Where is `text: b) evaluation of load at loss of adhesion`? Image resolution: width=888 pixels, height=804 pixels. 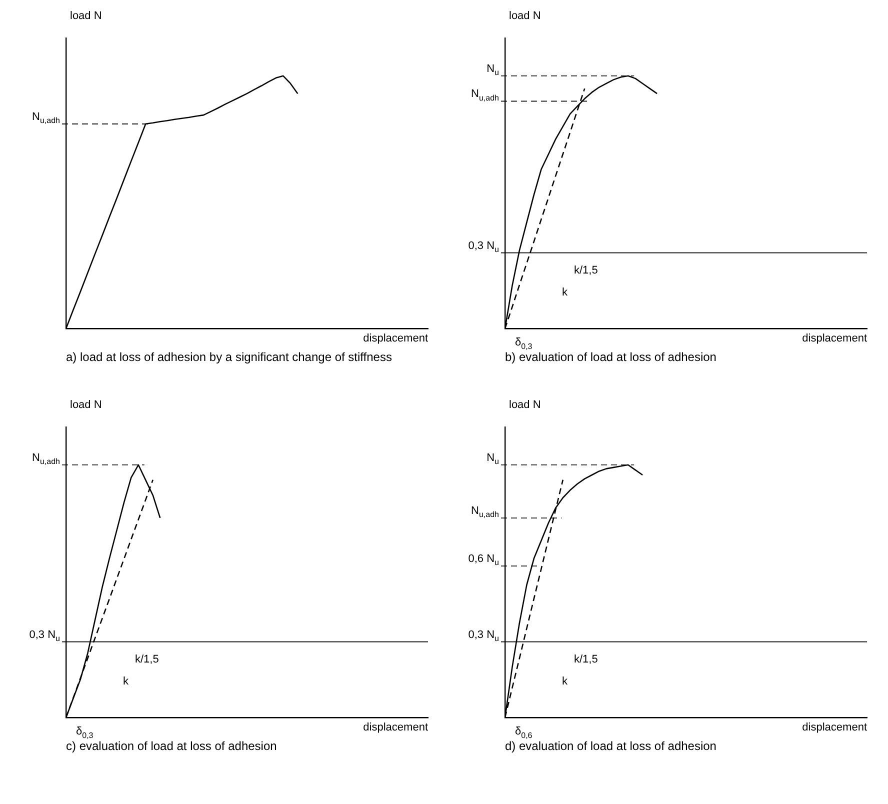 text: b) evaluation of load at loss of adhesion is located at coordinates (610, 357).